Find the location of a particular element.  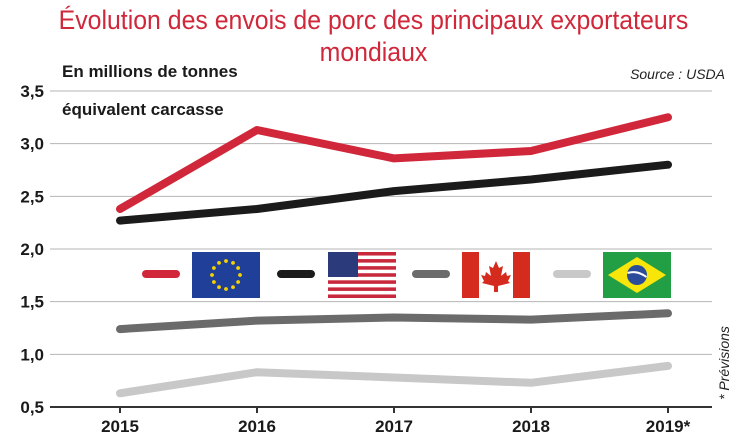

y-unit-line-2: équivalent carcasse is located at coordinates (143, 109).